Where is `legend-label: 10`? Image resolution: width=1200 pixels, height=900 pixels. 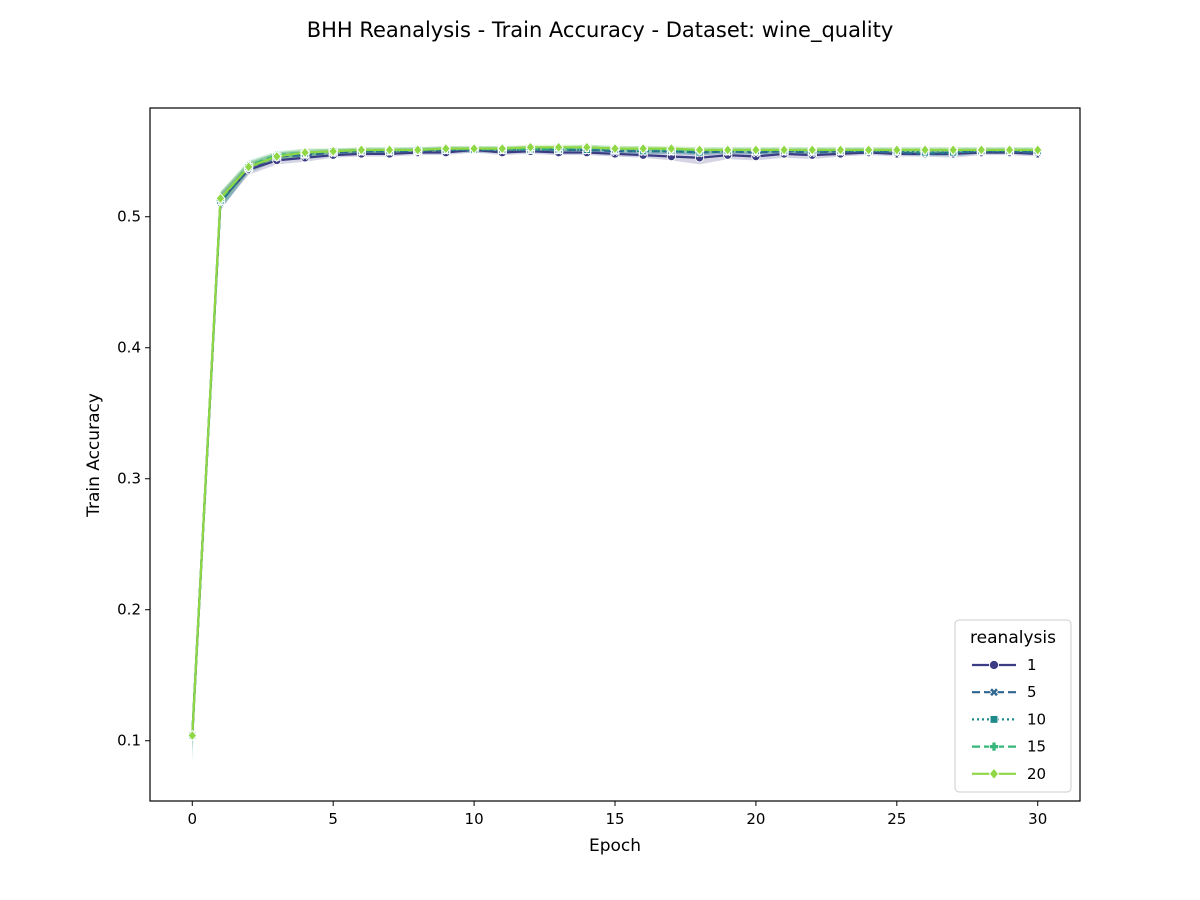 legend-label: 10 is located at coordinates (1036, 719).